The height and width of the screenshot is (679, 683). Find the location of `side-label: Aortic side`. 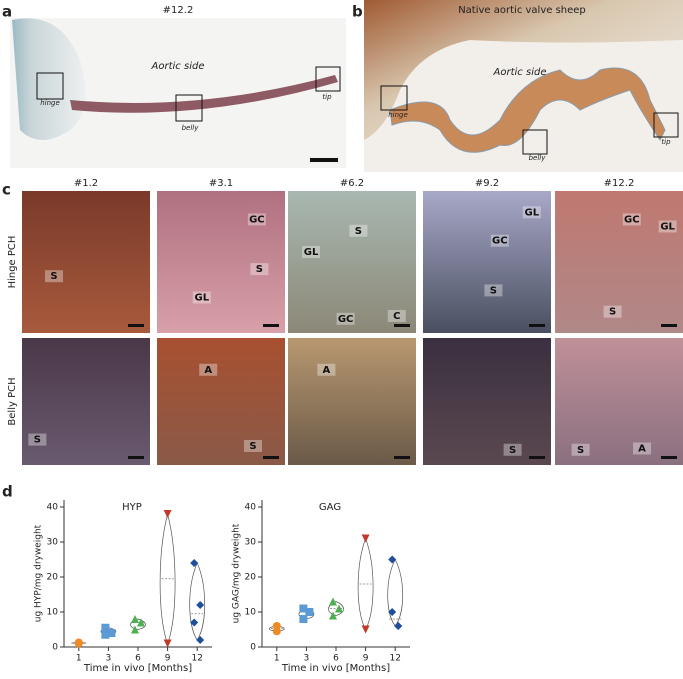

side-label: Aortic side is located at coordinates (178, 66).